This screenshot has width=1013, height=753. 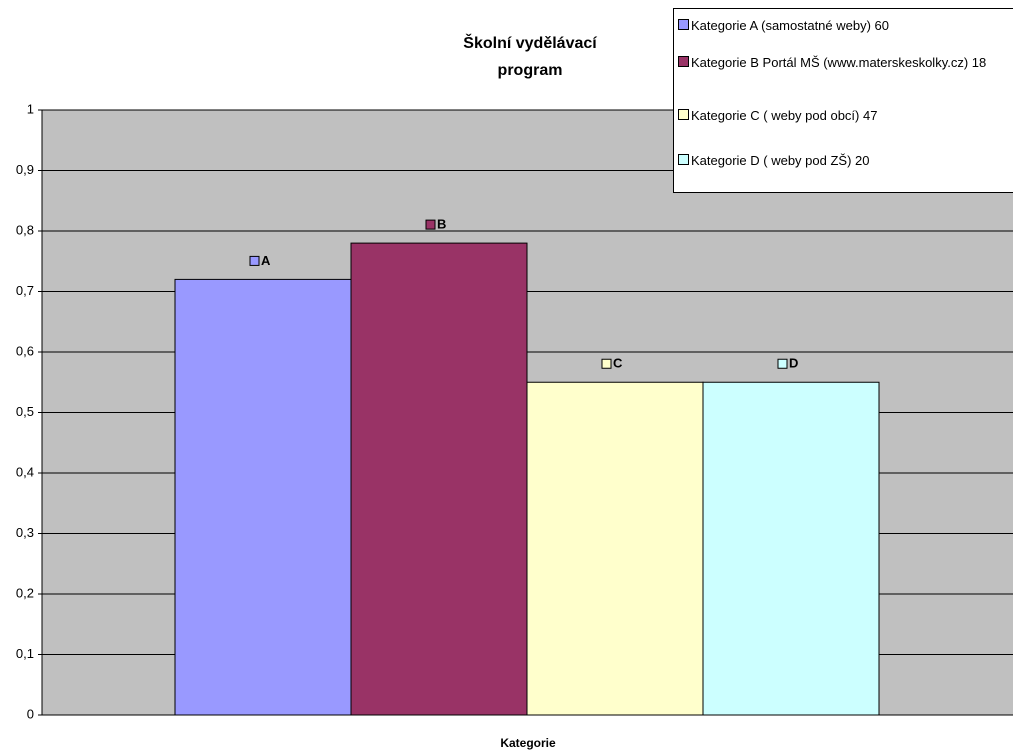 What do you see at coordinates (25, 592) in the screenshot?
I see `y-tick-label: 0,2` at bounding box center [25, 592].